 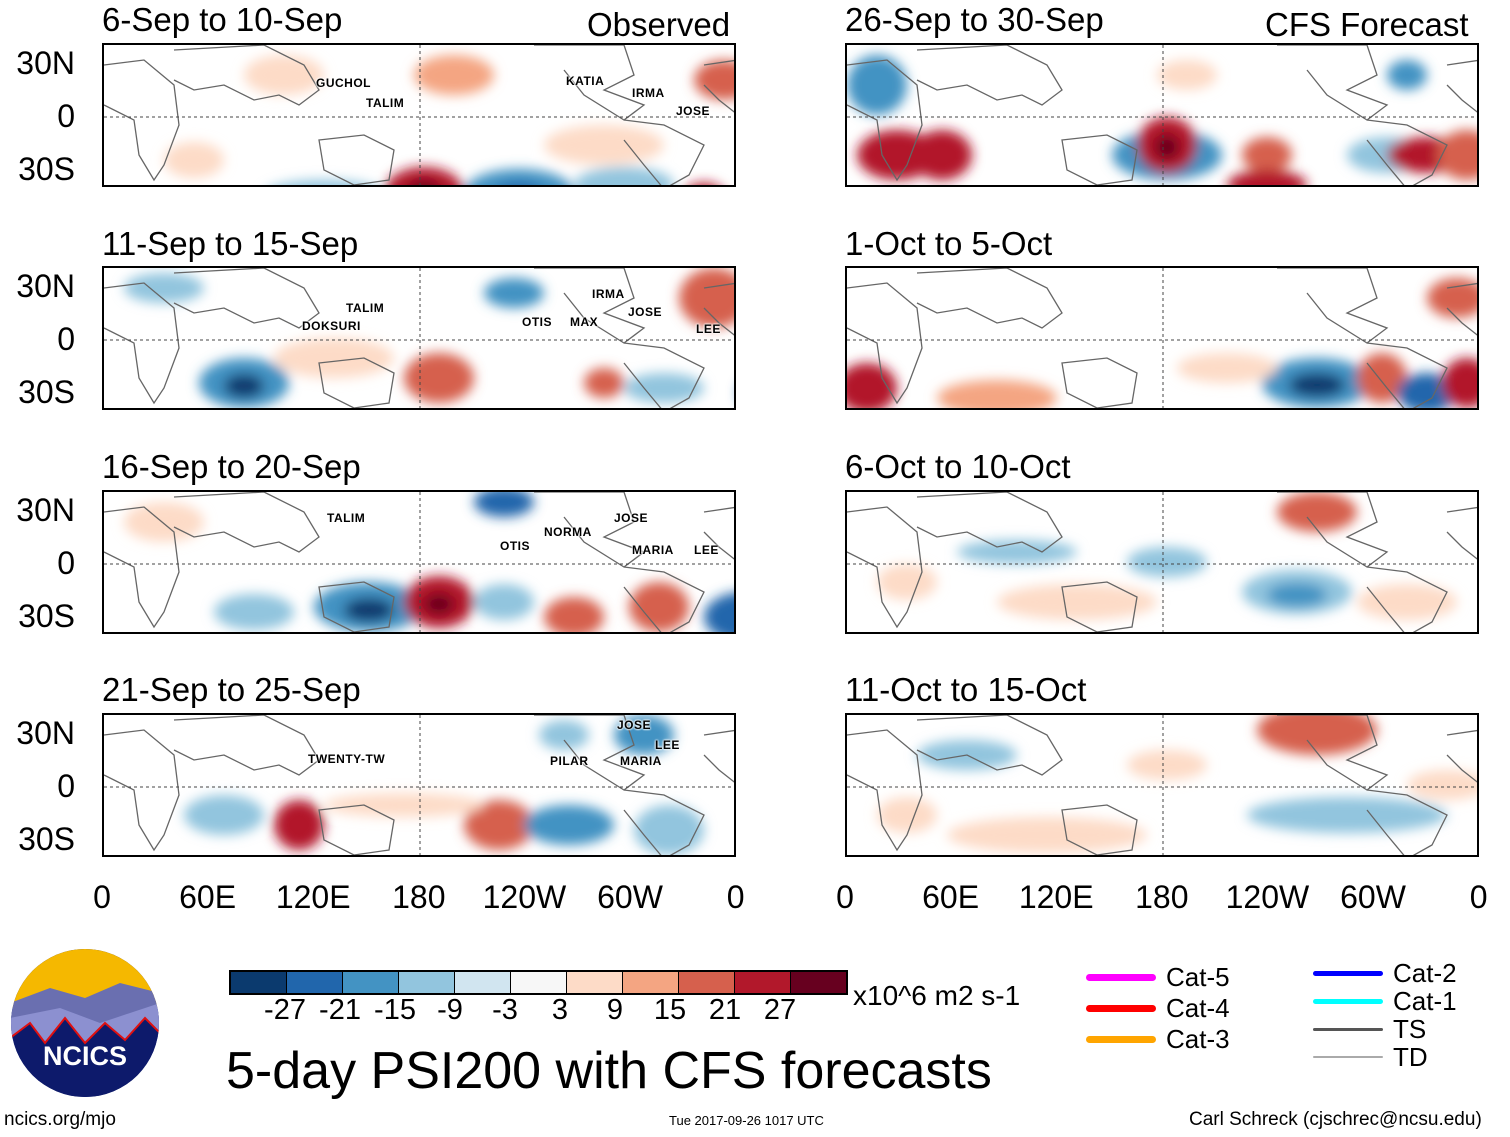 I want to click on colorbar-label: 21, so click(x=725, y=1010).